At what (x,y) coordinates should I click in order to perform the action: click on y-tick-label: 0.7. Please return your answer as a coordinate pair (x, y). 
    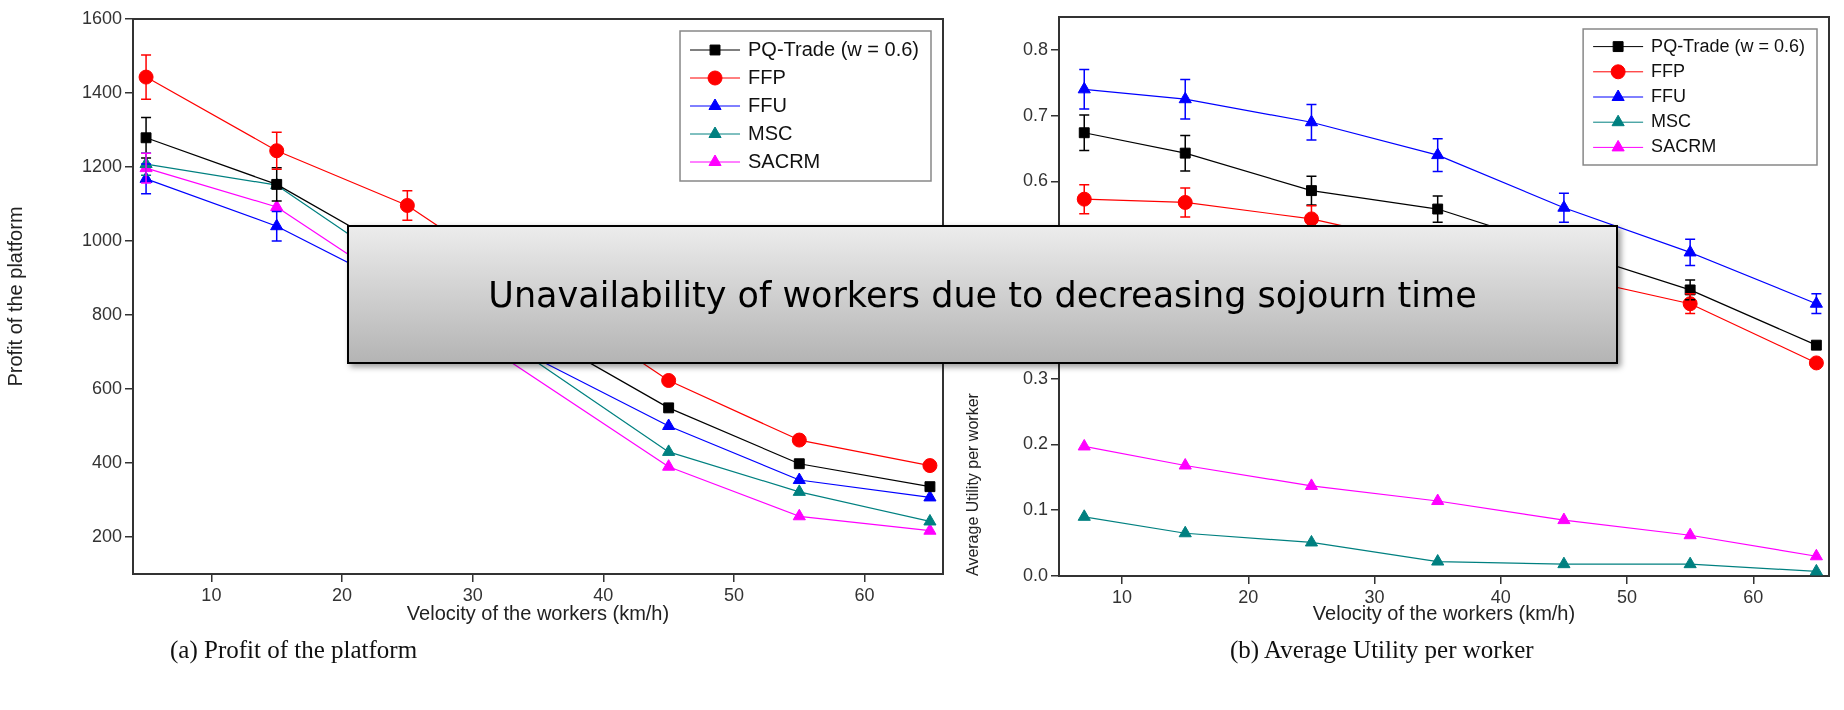
    Looking at the image, I should click on (1035, 114).